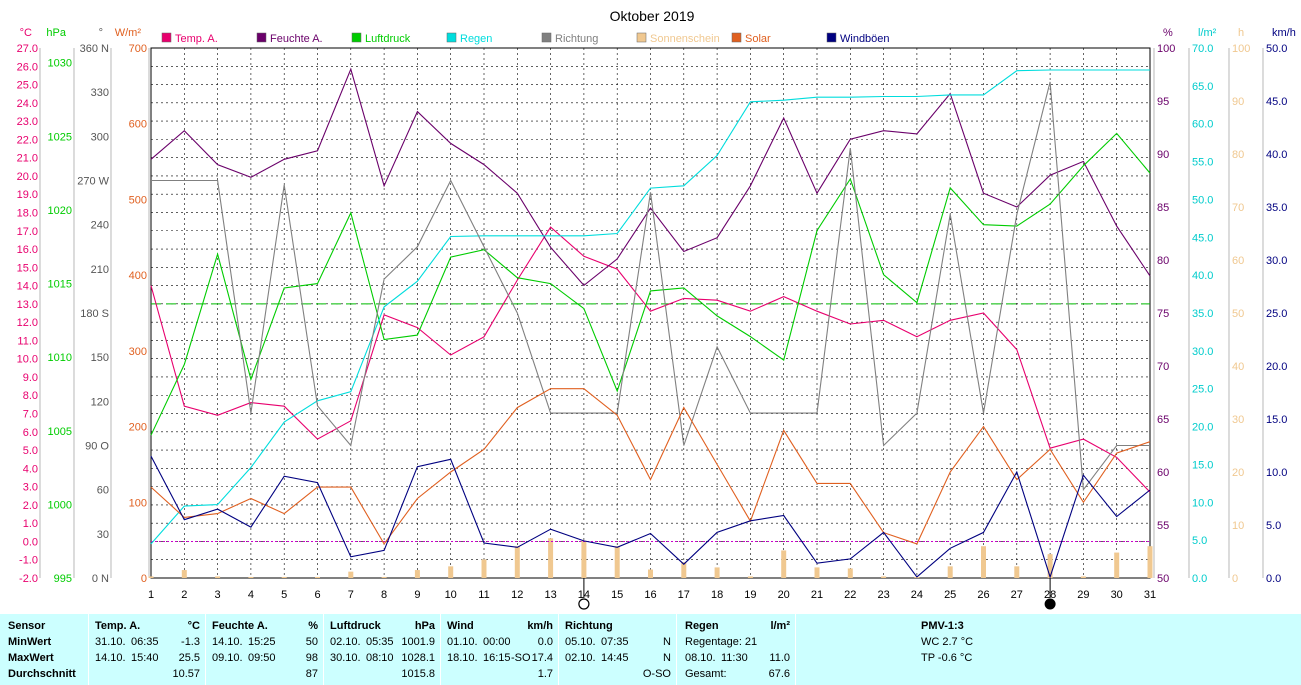  I want to click on legend-label: Sonnenschein, so click(685, 39).